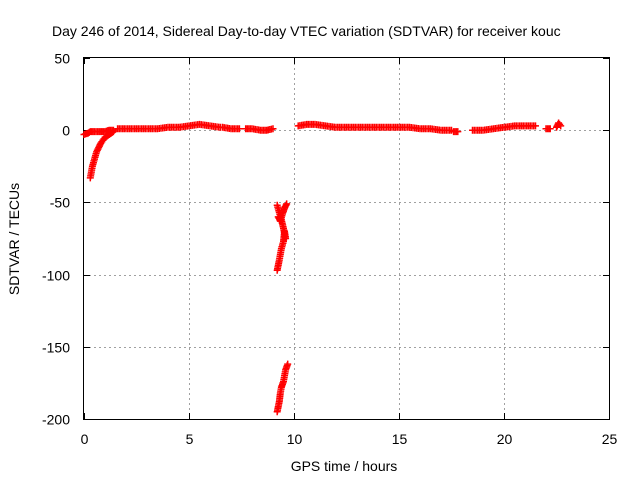 Image resolution: width=640 pixels, height=480 pixels. What do you see at coordinates (85, 439) in the screenshot?
I see `x-tick-label: 0` at bounding box center [85, 439].